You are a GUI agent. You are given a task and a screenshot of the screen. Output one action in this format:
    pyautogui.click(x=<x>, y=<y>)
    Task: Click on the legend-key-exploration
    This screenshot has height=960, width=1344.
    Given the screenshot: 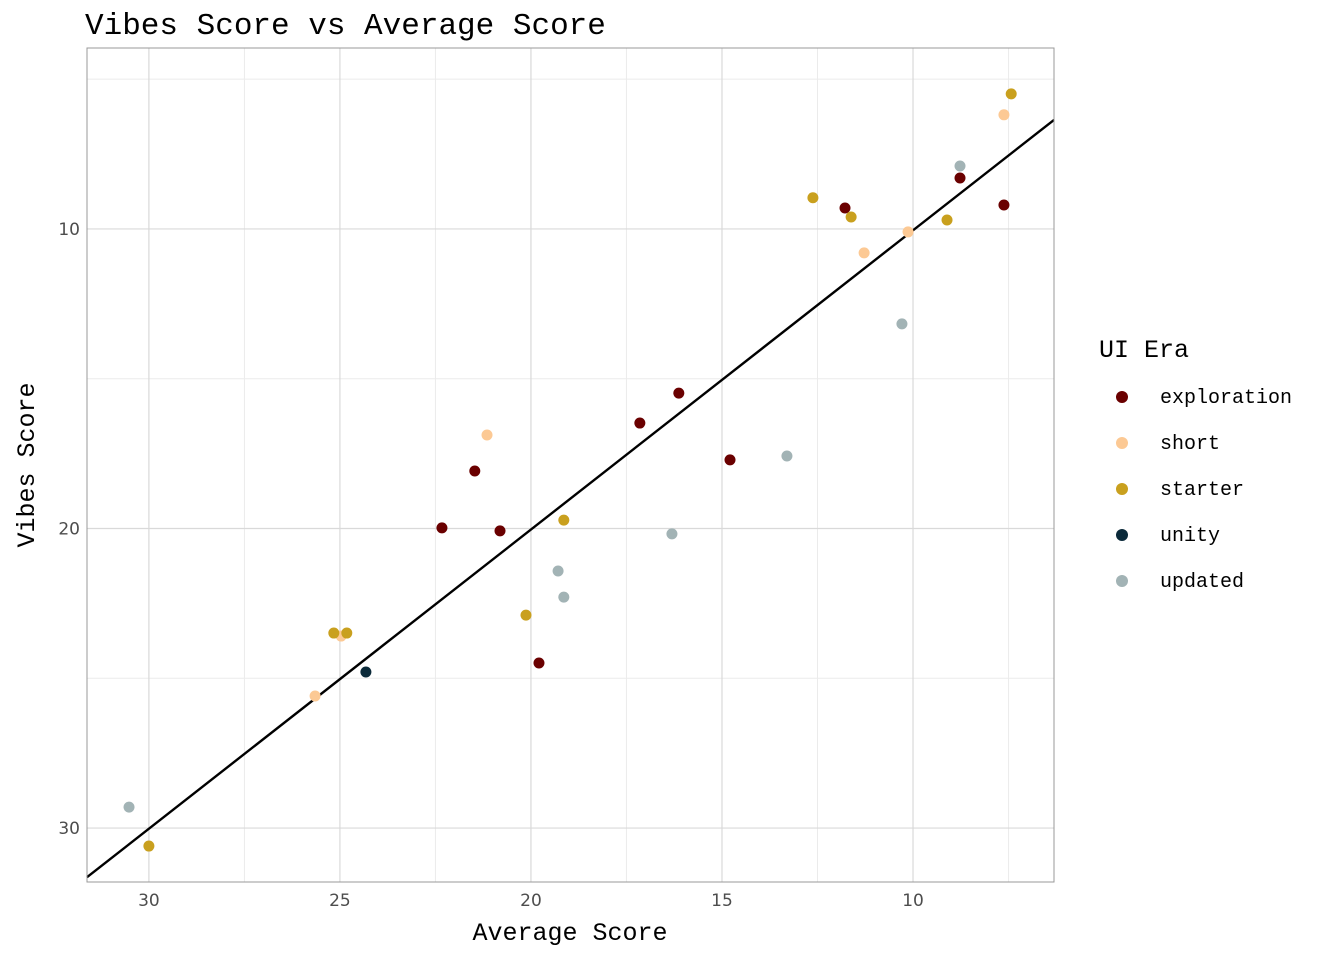 What is the action you would take?
    pyautogui.click(x=1122, y=397)
    